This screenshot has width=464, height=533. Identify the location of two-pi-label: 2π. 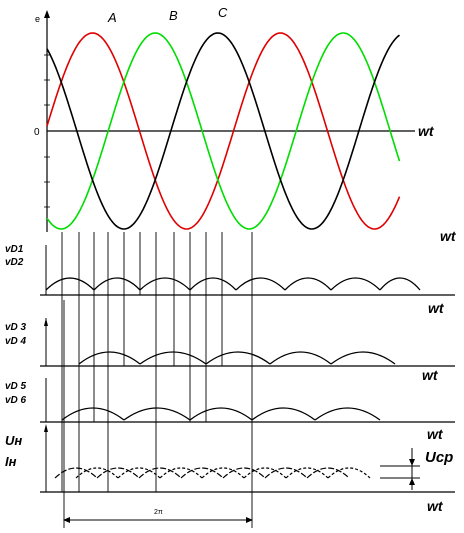
(158, 512).